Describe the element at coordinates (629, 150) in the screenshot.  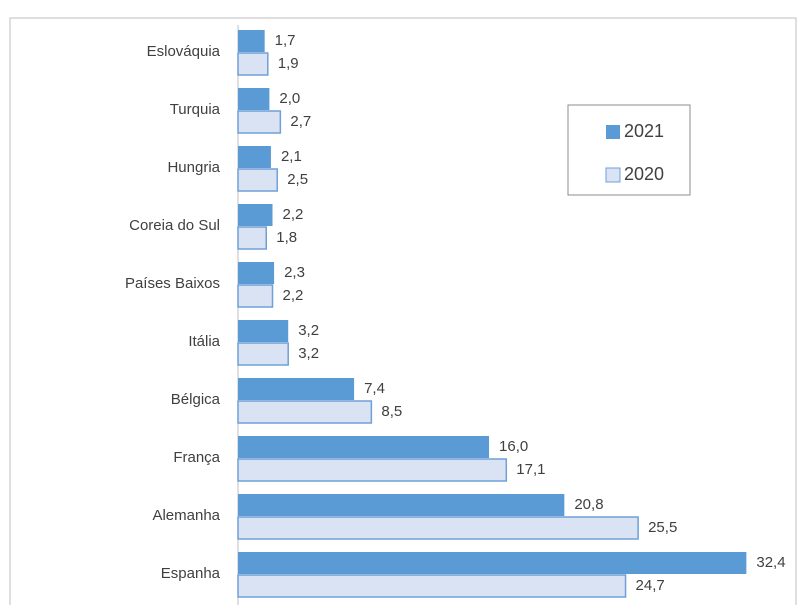
I see `legend-box` at that location.